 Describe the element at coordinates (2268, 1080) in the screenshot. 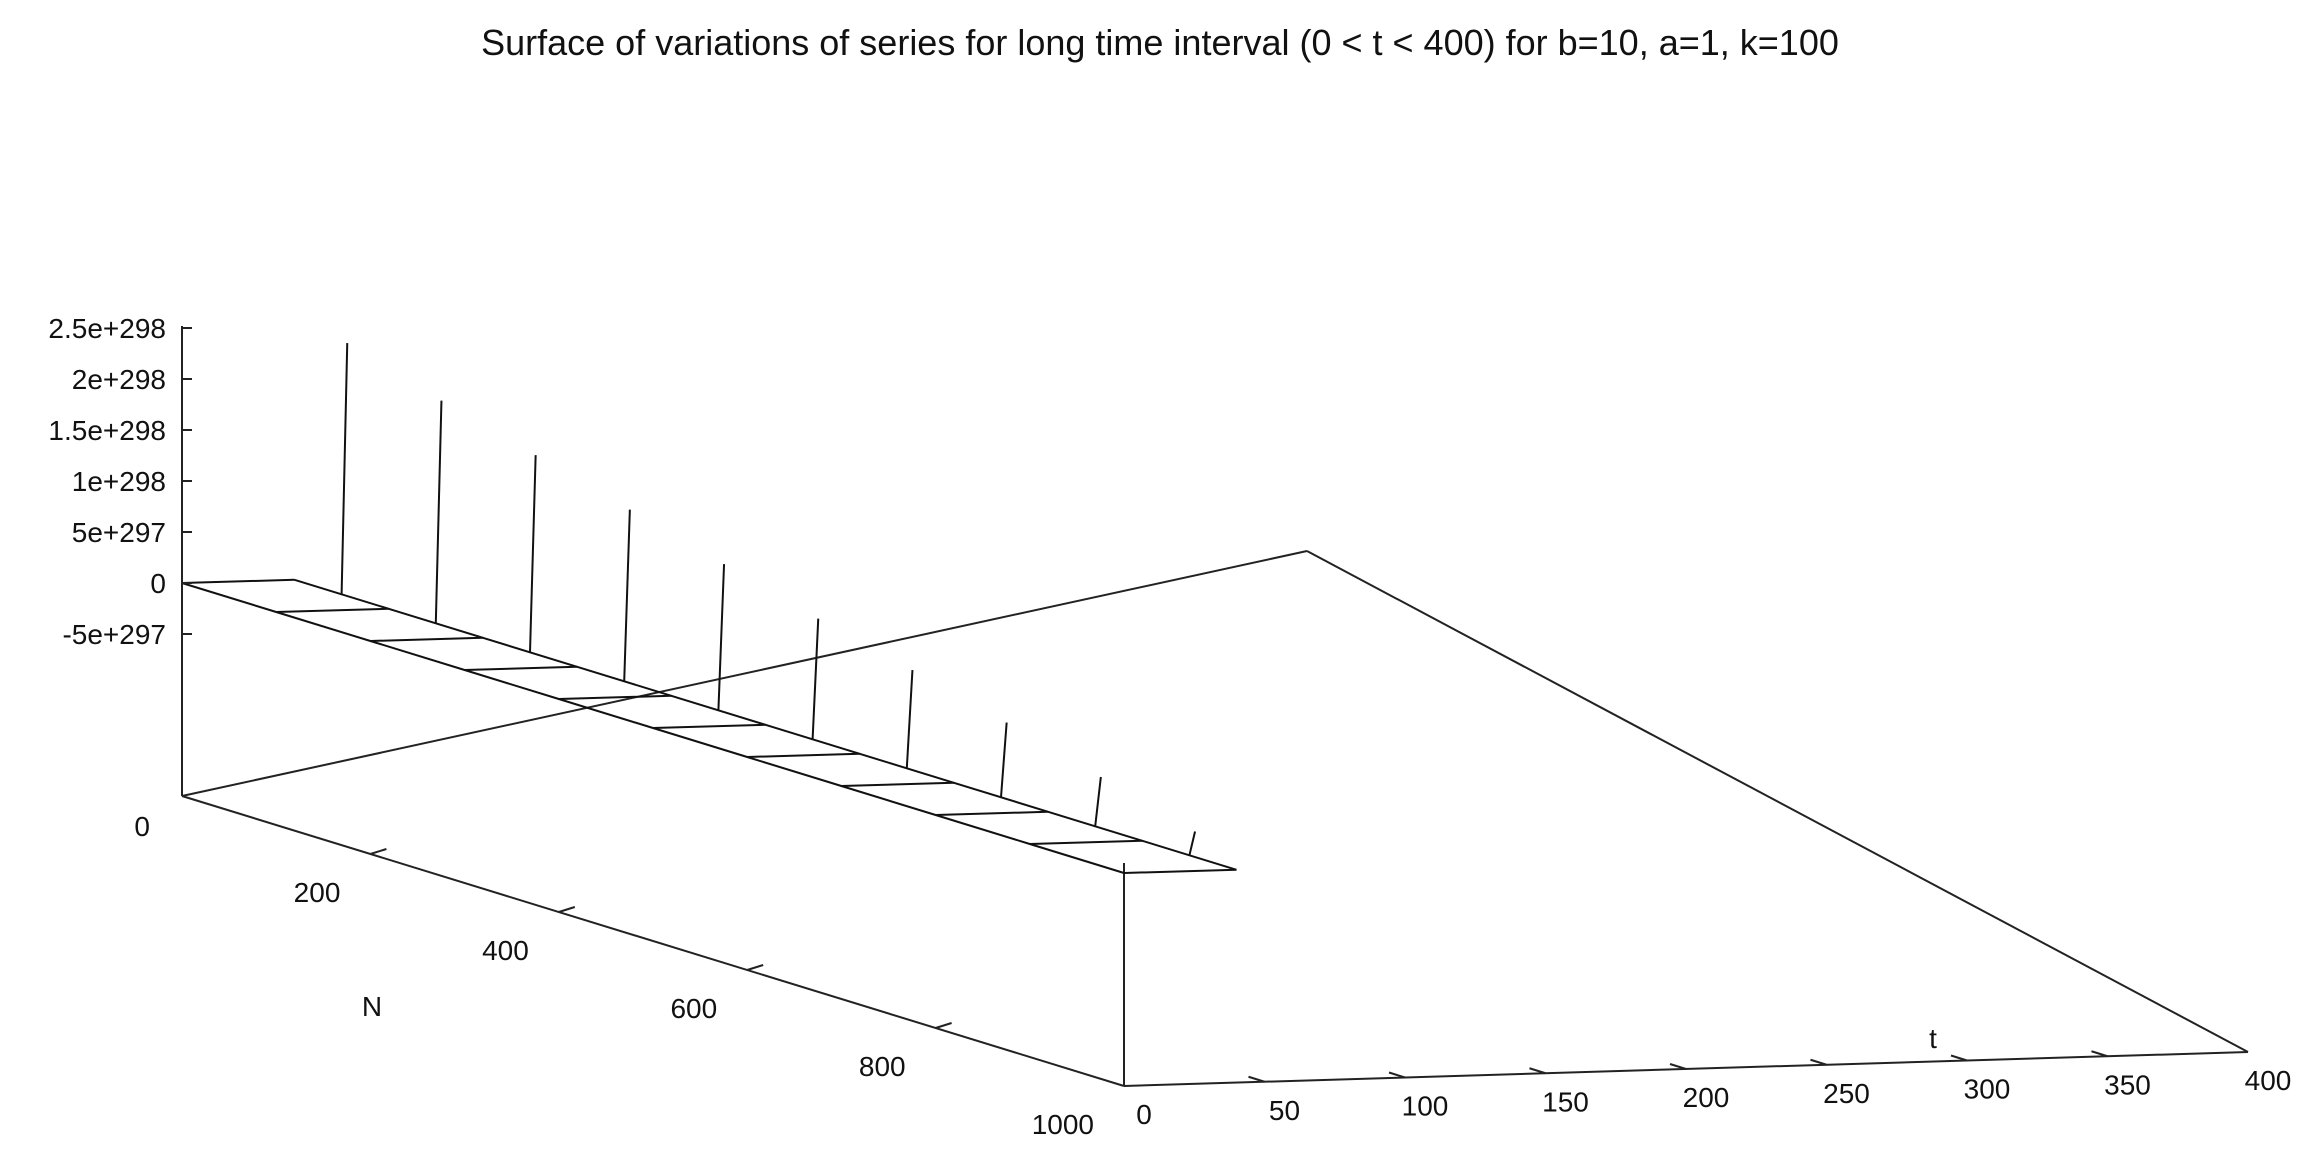

I see `t-tick-label: 400` at that location.